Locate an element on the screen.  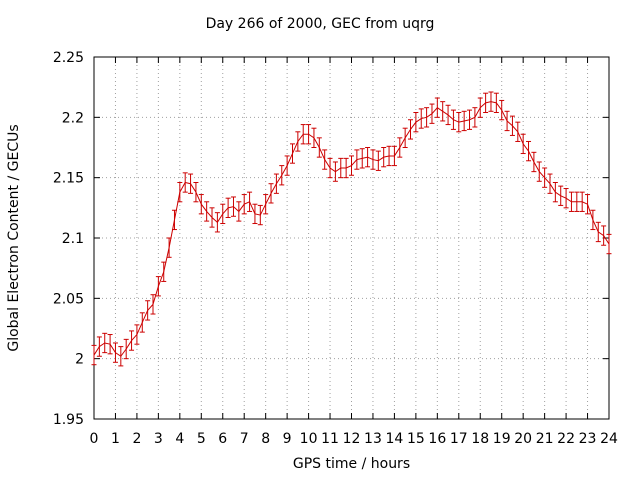
x-tick-label: 5 is located at coordinates (201, 439).